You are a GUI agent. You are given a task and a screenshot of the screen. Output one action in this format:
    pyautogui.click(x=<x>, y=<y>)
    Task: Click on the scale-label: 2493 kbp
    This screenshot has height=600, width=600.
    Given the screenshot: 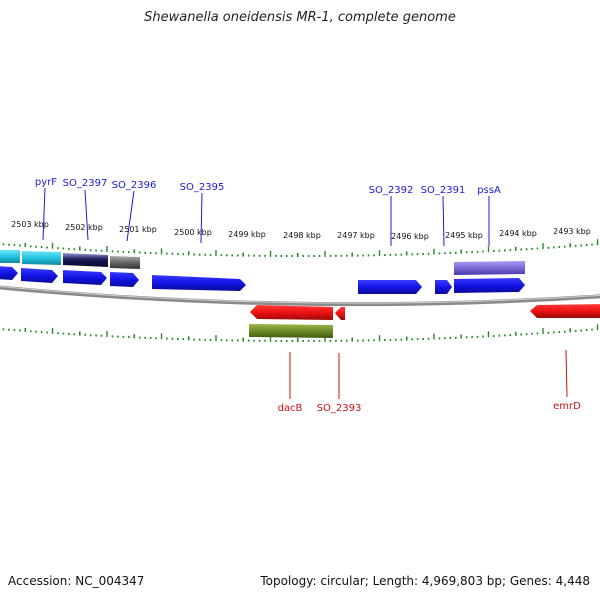 What is the action you would take?
    pyautogui.click(x=572, y=231)
    